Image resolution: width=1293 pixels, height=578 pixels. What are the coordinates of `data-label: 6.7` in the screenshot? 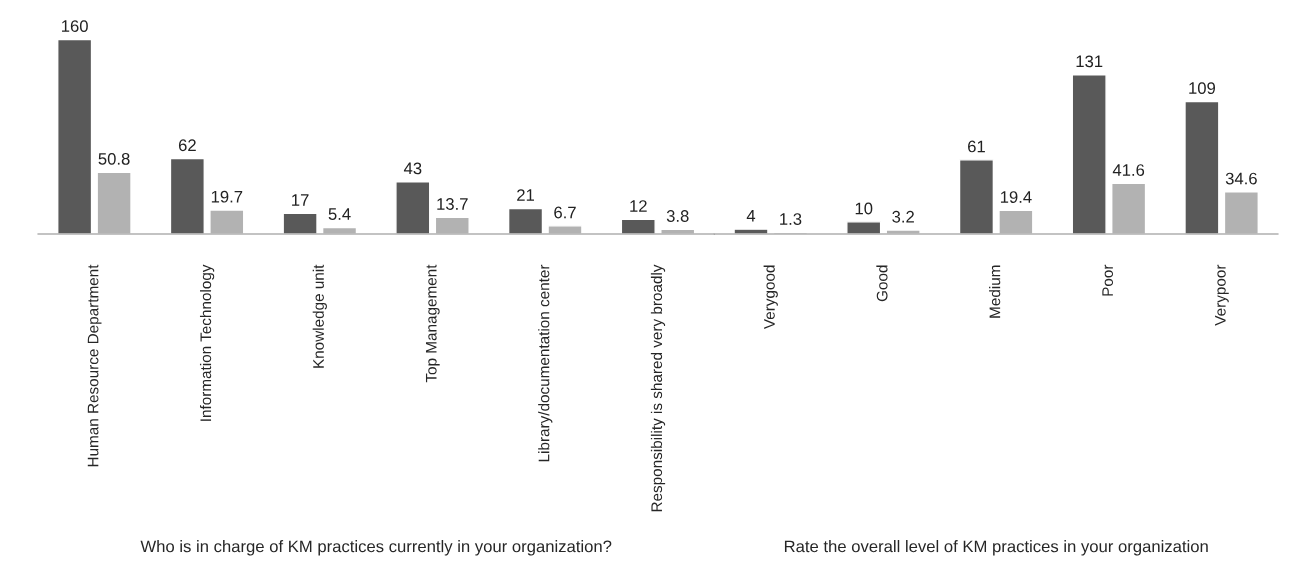 It's located at (565, 212).